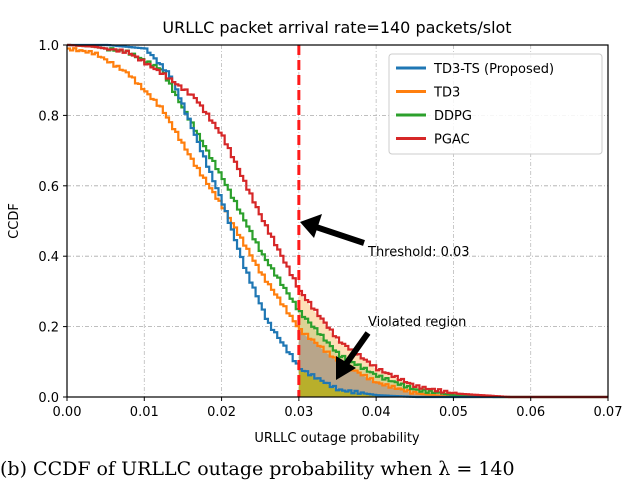 Image resolution: width=638 pixels, height=480 pixels. I want to click on x-tick-label: 0.05, so click(453, 412).